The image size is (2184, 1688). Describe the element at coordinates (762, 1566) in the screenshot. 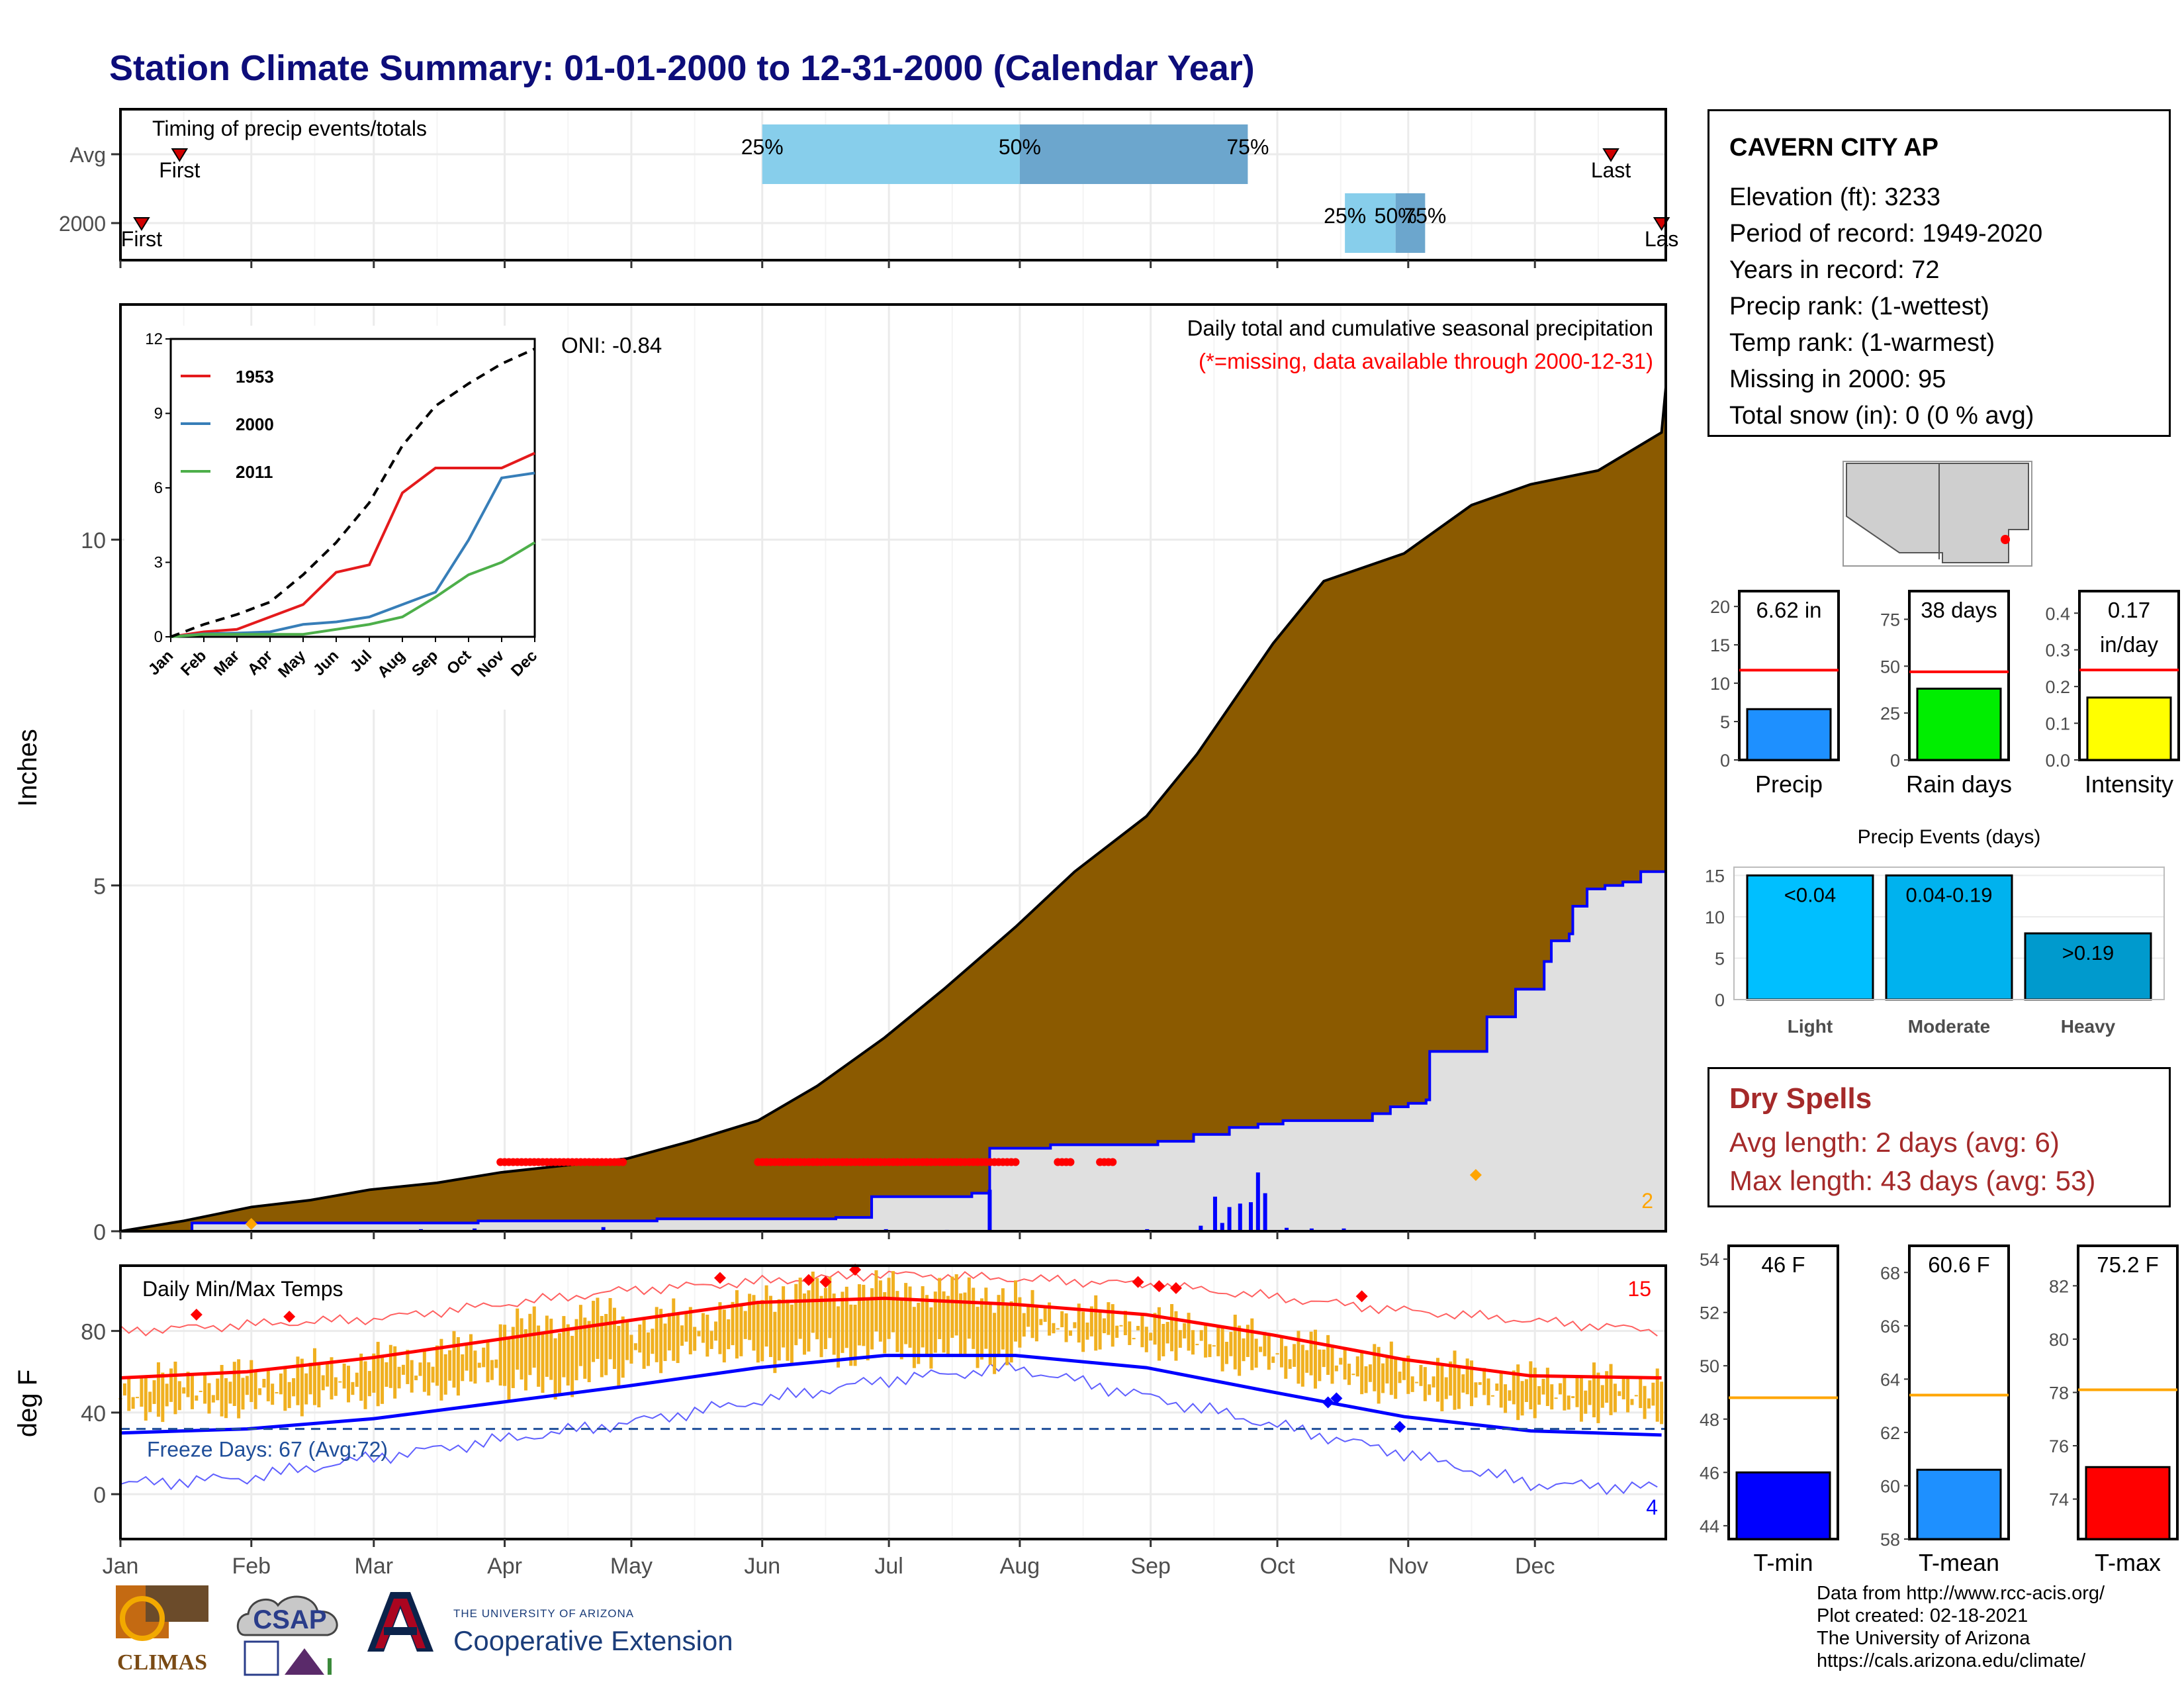

I see `month-label: Jun` at that location.